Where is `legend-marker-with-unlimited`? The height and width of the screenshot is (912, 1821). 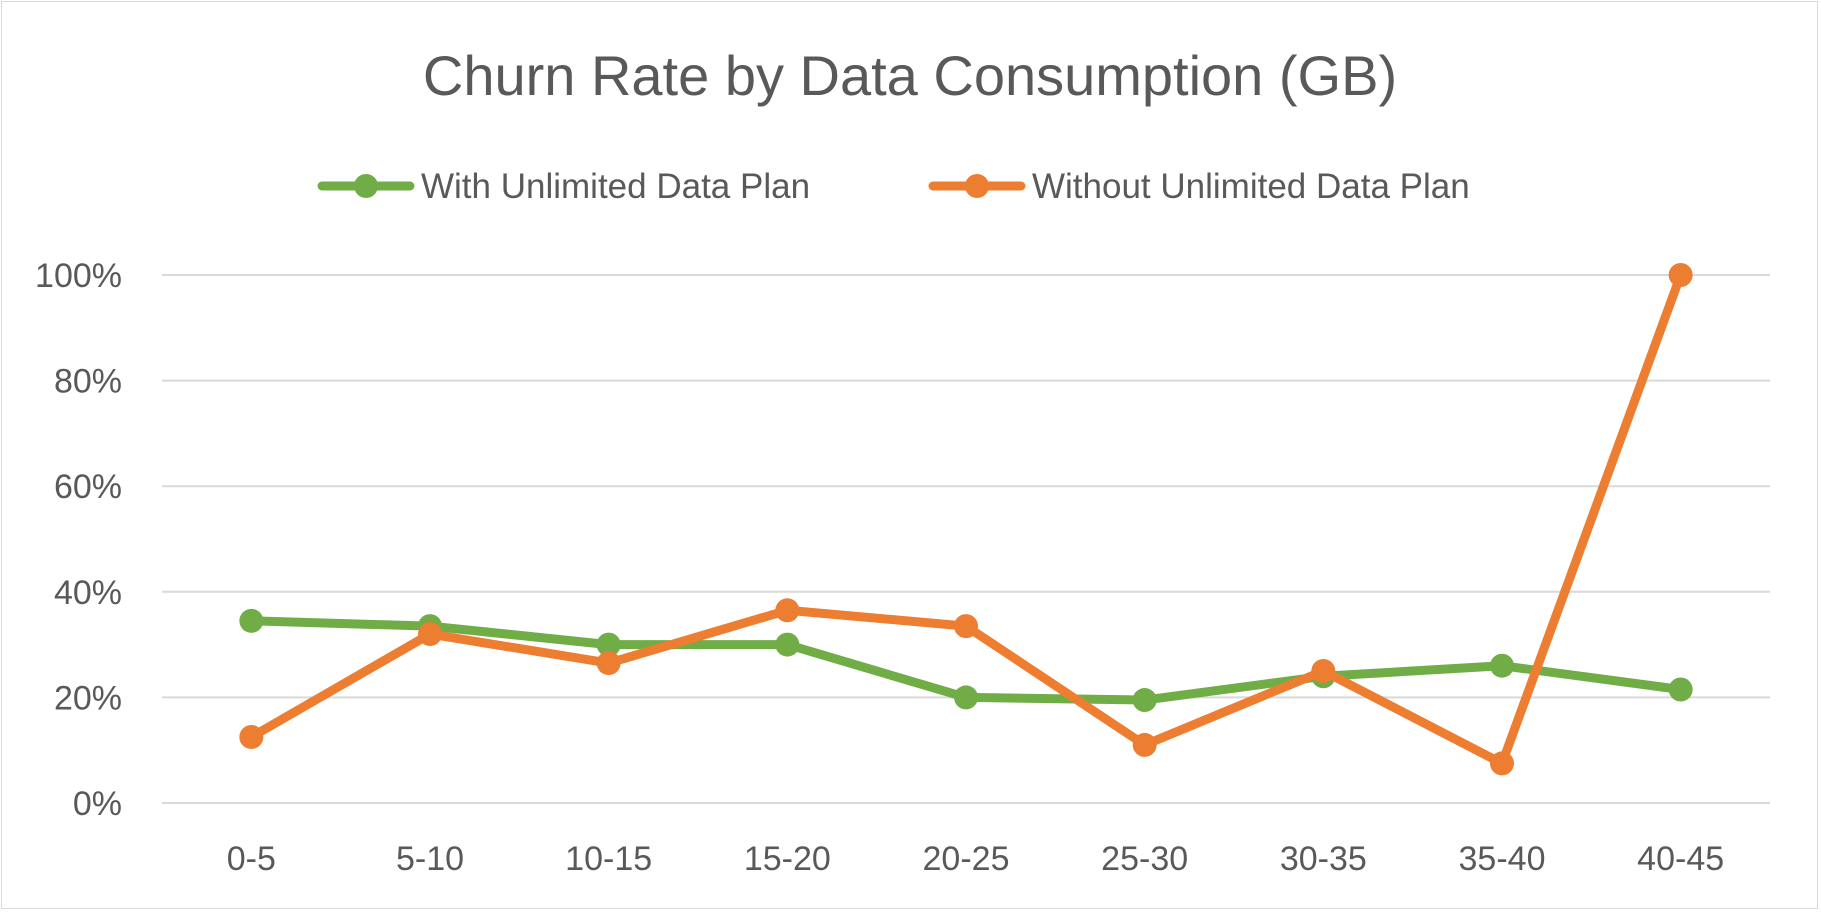 legend-marker-with-unlimited is located at coordinates (366, 186).